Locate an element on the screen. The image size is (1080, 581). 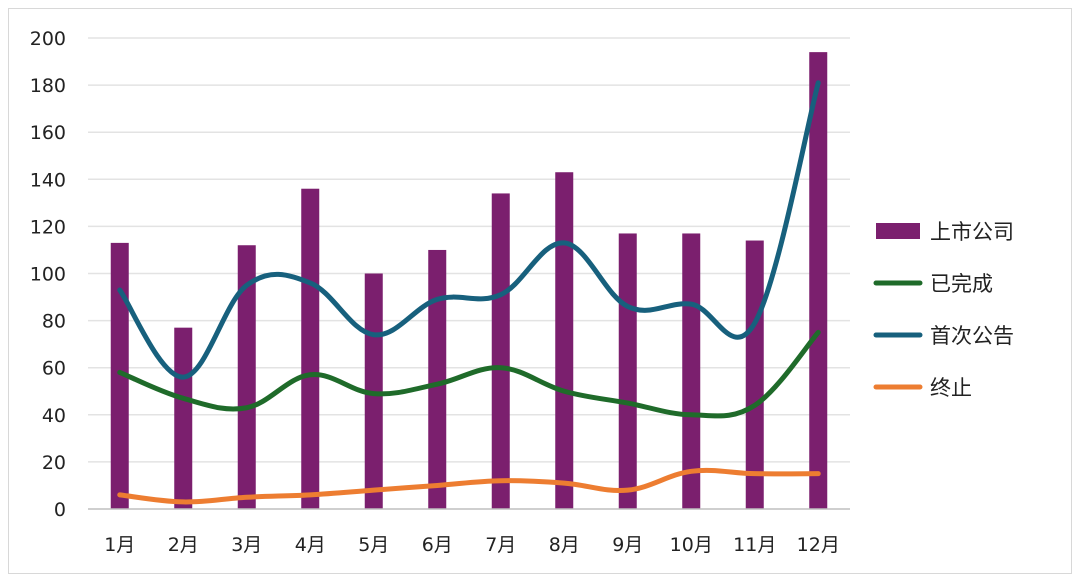
x-axis: 1月 2月 3月 4月 5月 6月 7月 8月 9月 10月 11月 12月 is located at coordinates (469, 532).